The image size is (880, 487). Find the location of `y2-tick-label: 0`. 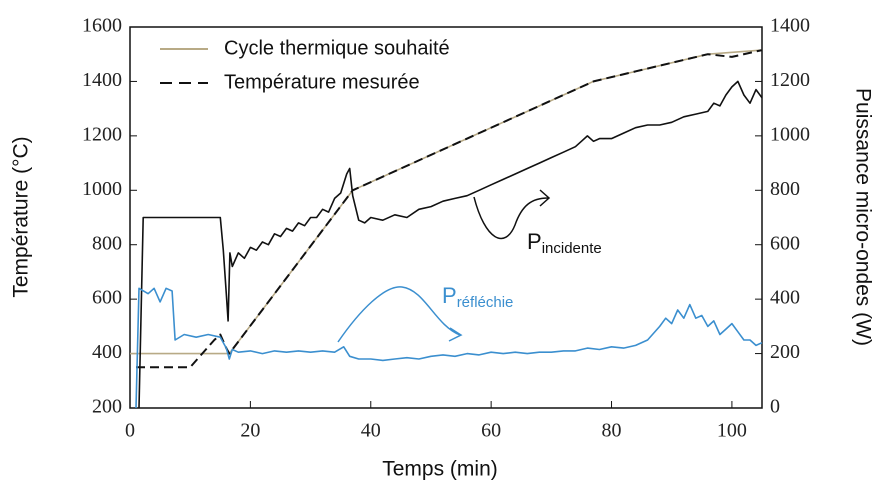

y2-tick-label: 0 is located at coordinates (775, 407).